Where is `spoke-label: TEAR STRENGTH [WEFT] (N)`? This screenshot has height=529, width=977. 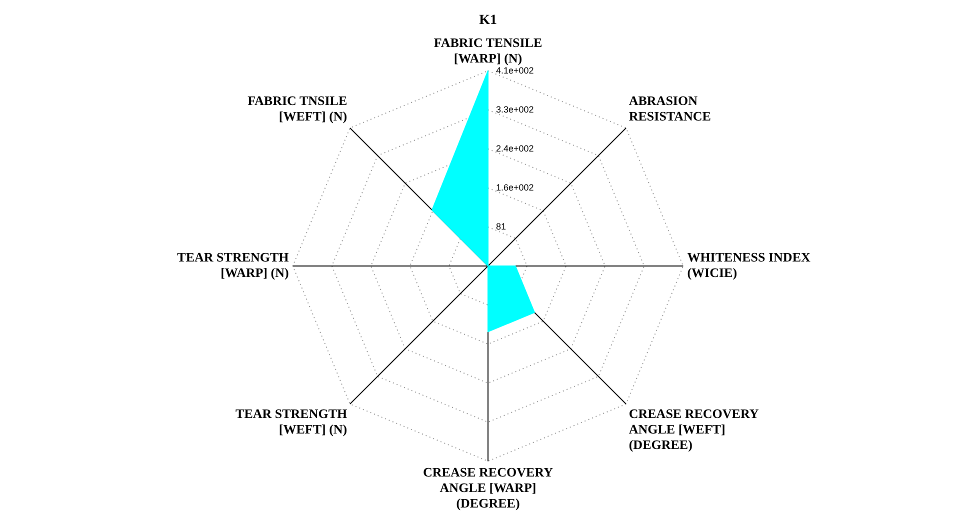 spoke-label: TEAR STRENGTH [WEFT] (N) is located at coordinates (292, 421).